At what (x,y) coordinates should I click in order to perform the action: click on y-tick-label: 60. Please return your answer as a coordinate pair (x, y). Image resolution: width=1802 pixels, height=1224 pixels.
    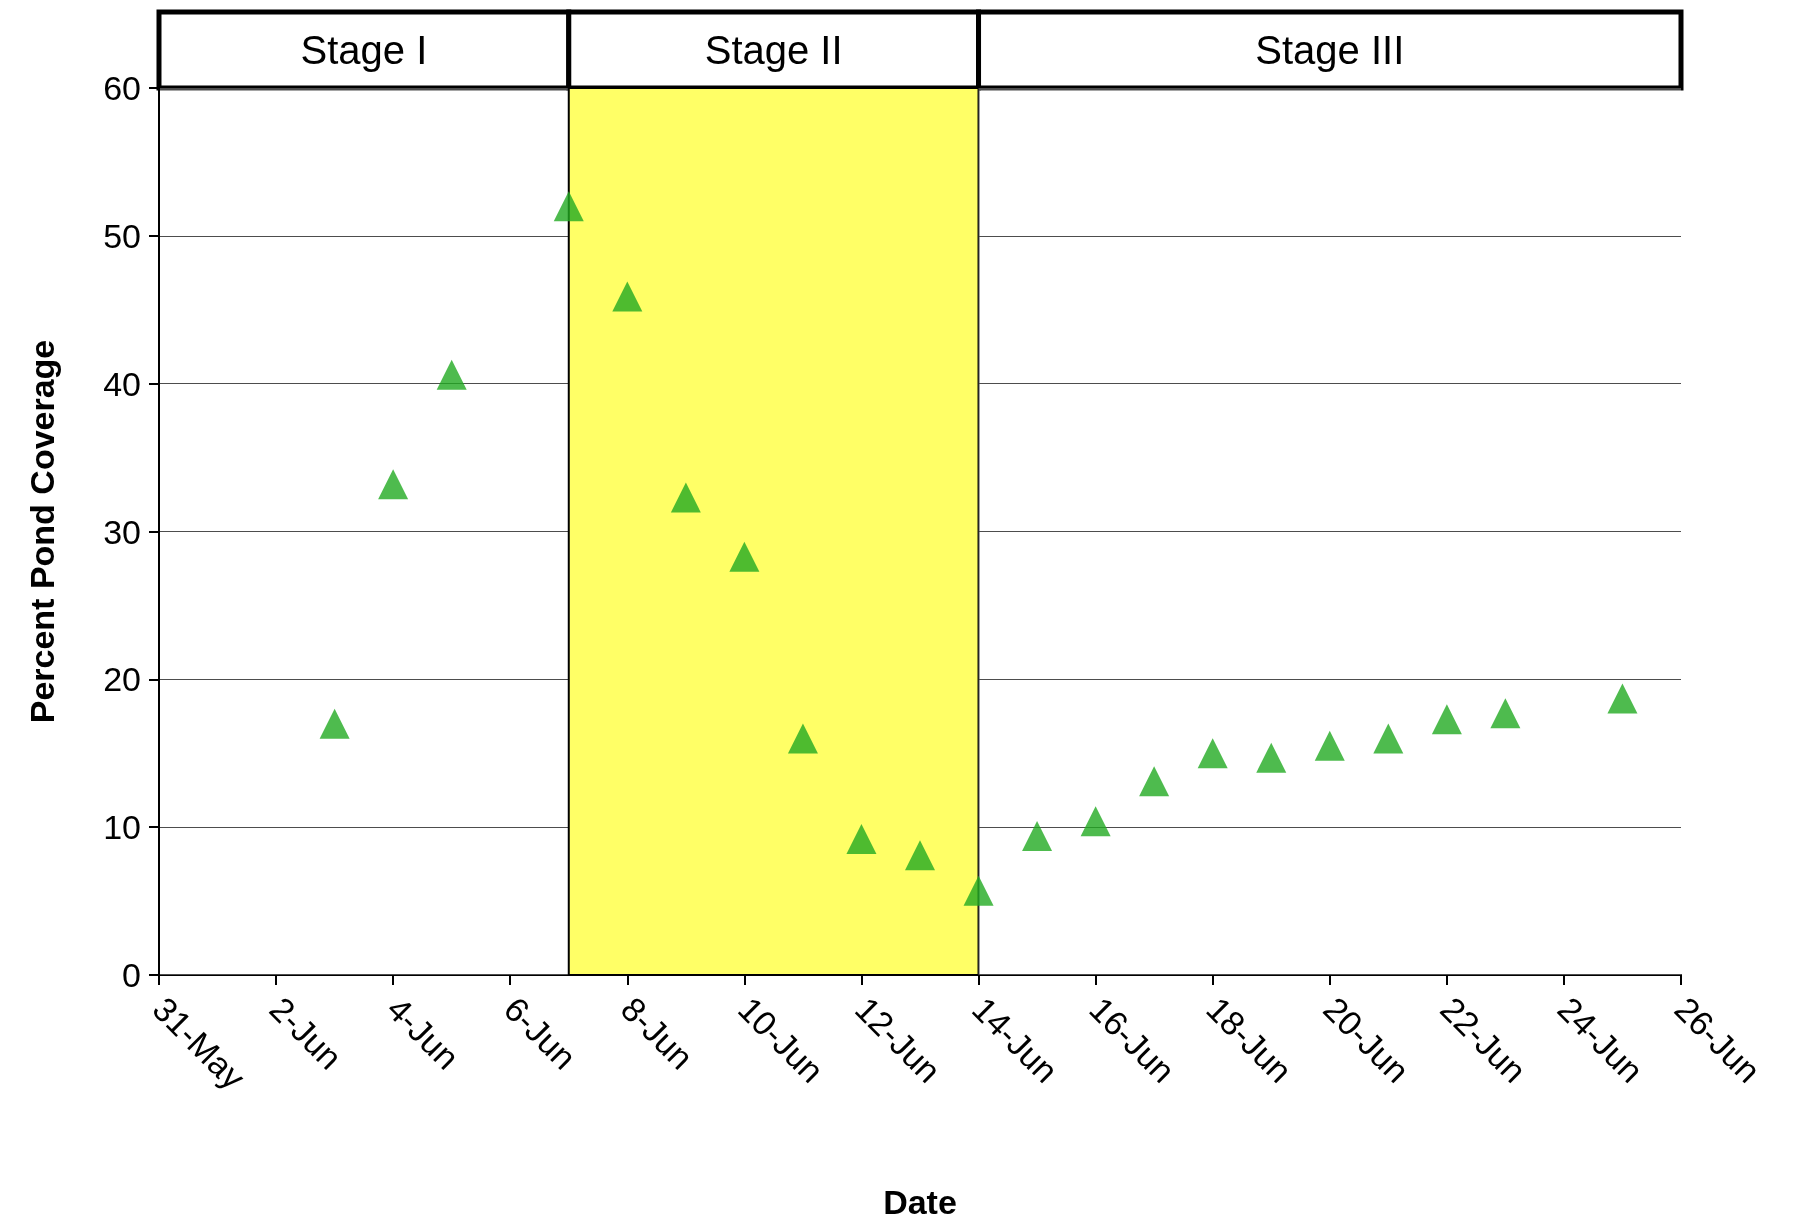
    Looking at the image, I should click on (122, 88).